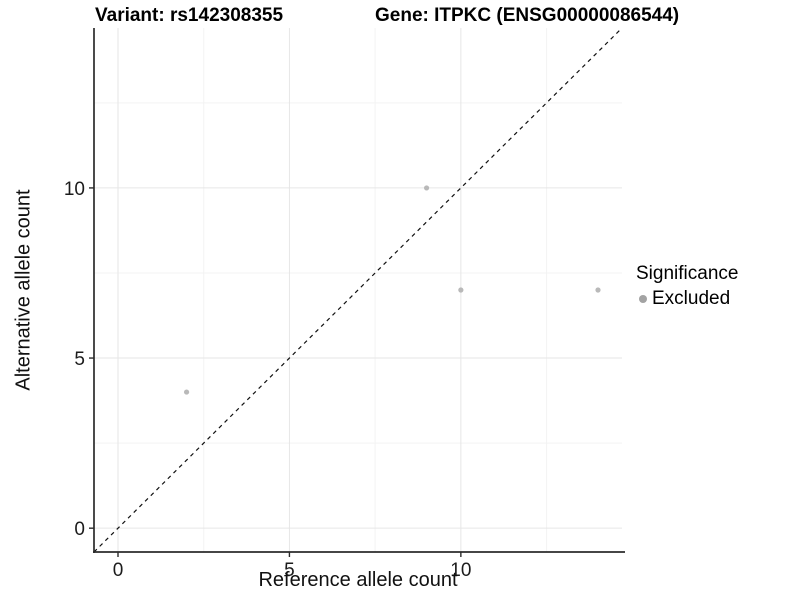  What do you see at coordinates (643, 299) in the screenshot?
I see `legend-point-icon` at bounding box center [643, 299].